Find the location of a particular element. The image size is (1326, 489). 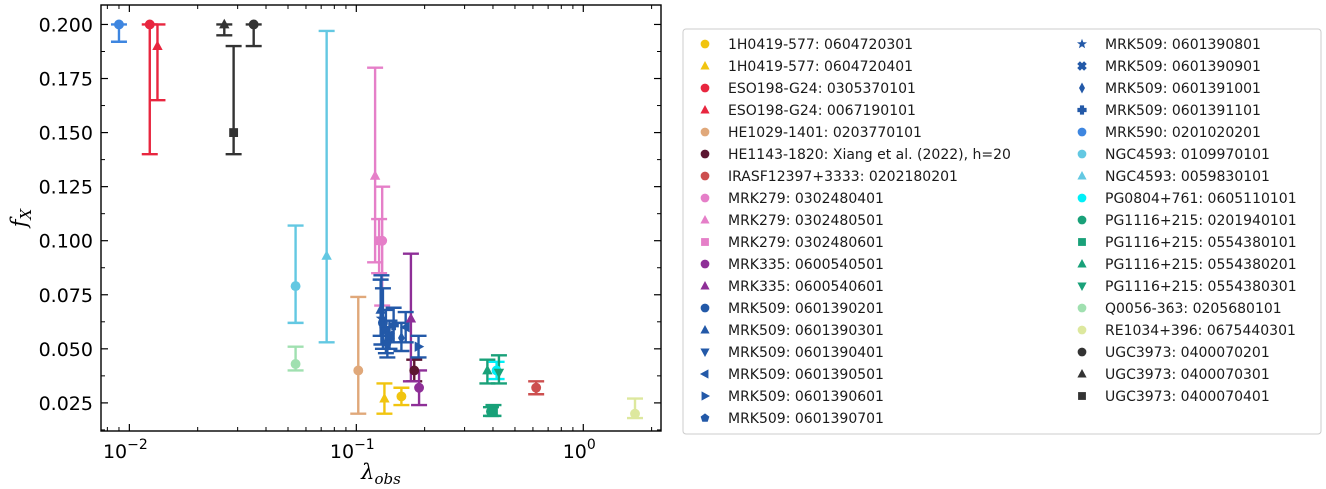

legend-label: Q0056-363: 0205680101 is located at coordinates (1193, 309).